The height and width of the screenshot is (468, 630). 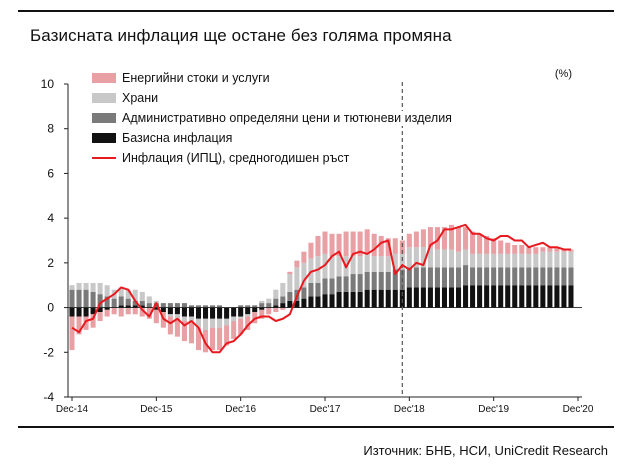 I want to click on x-tick-label: Dec-14, so click(x=72, y=409).